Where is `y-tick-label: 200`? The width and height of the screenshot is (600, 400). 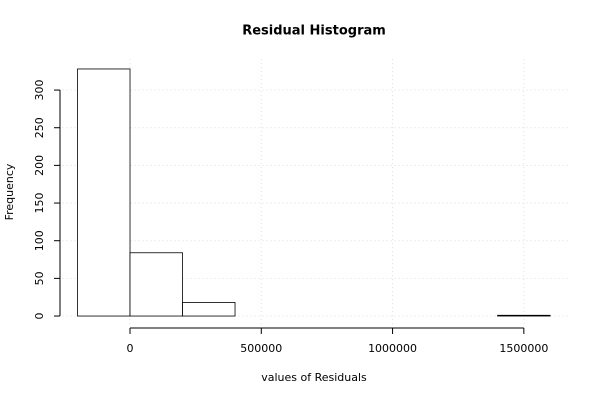
y-tick-label: 200 is located at coordinates (39, 165).